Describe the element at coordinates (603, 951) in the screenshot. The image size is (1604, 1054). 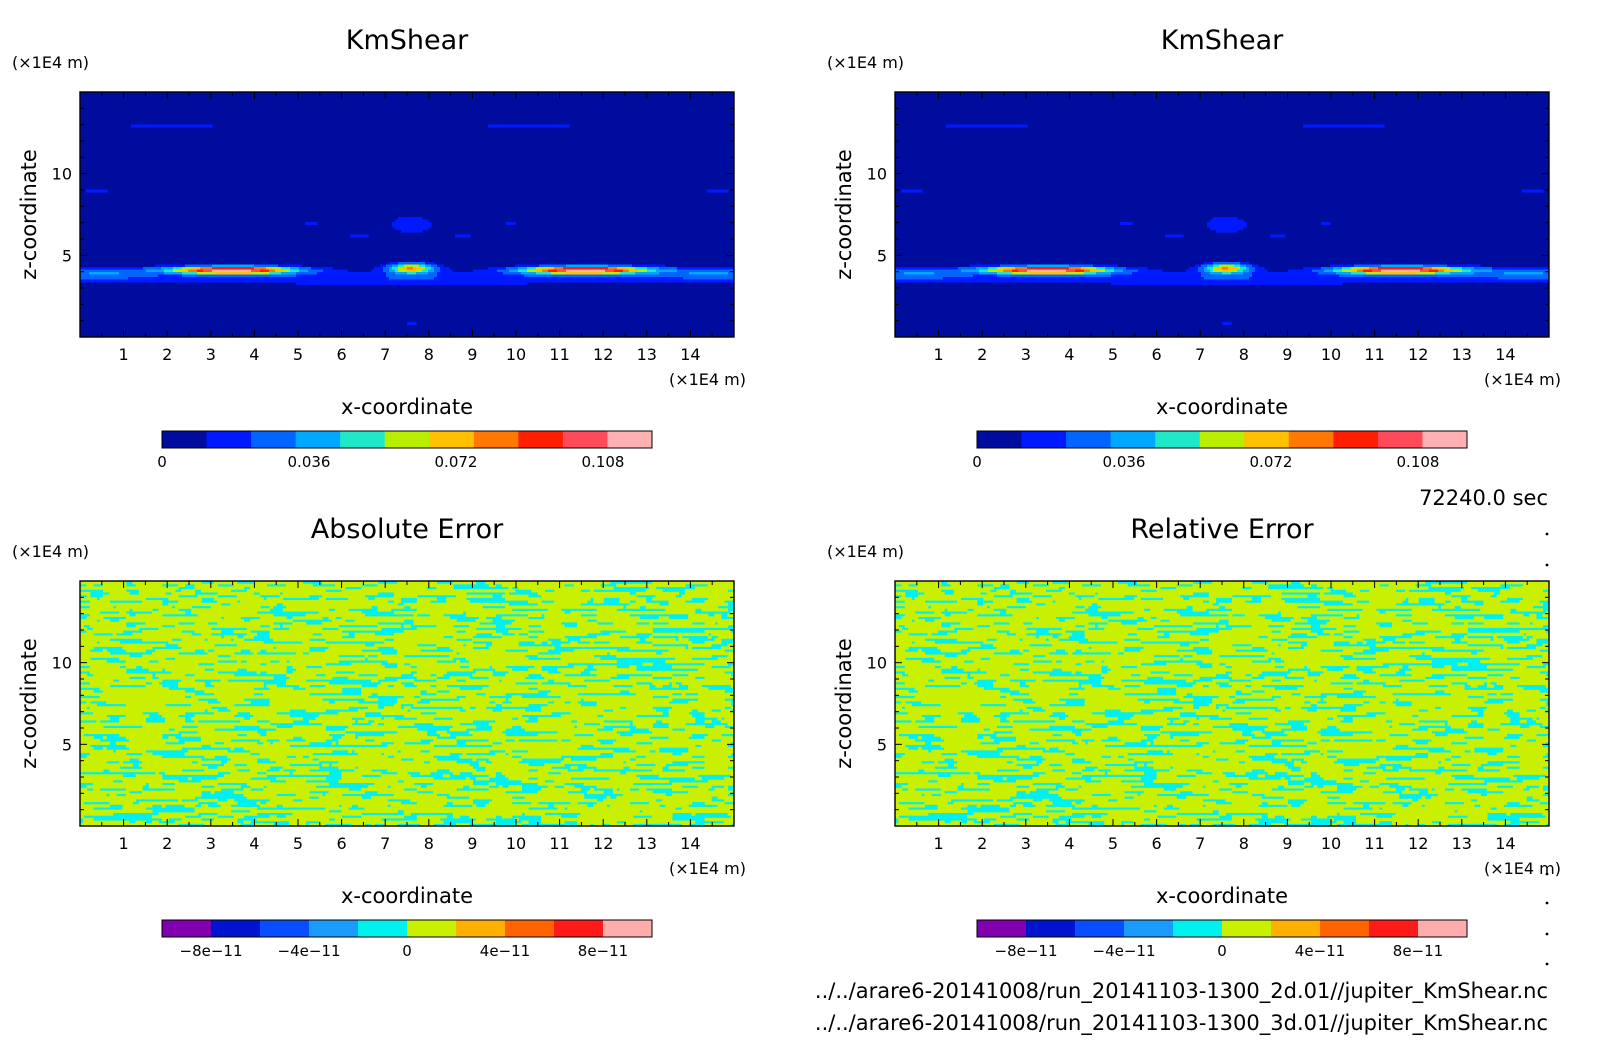
I see `colorbar-tick-label: 8e−11` at that location.